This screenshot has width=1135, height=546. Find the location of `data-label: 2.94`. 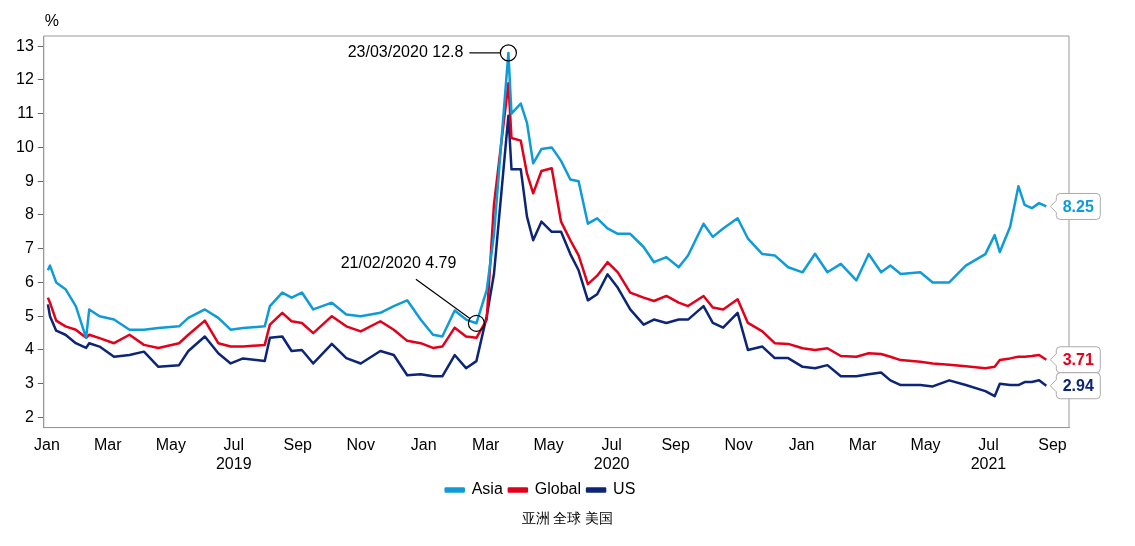

data-label: 2.94 is located at coordinates (1078, 386).